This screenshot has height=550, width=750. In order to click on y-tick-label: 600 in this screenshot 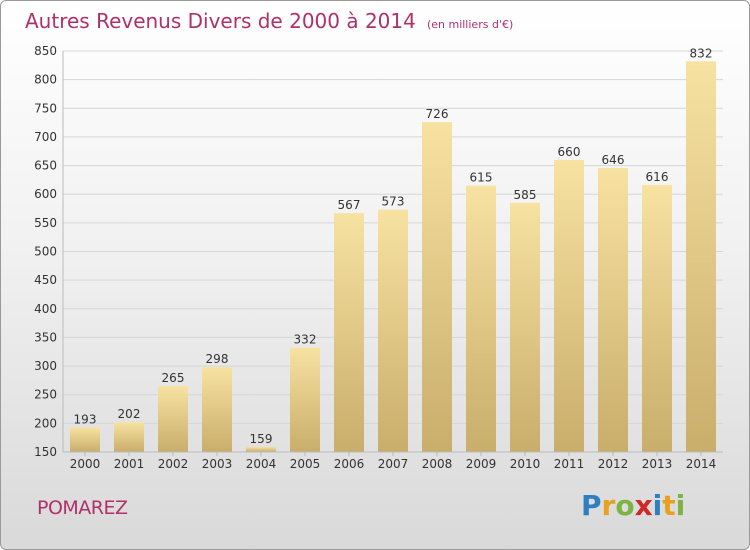, I will do `click(45, 194)`.